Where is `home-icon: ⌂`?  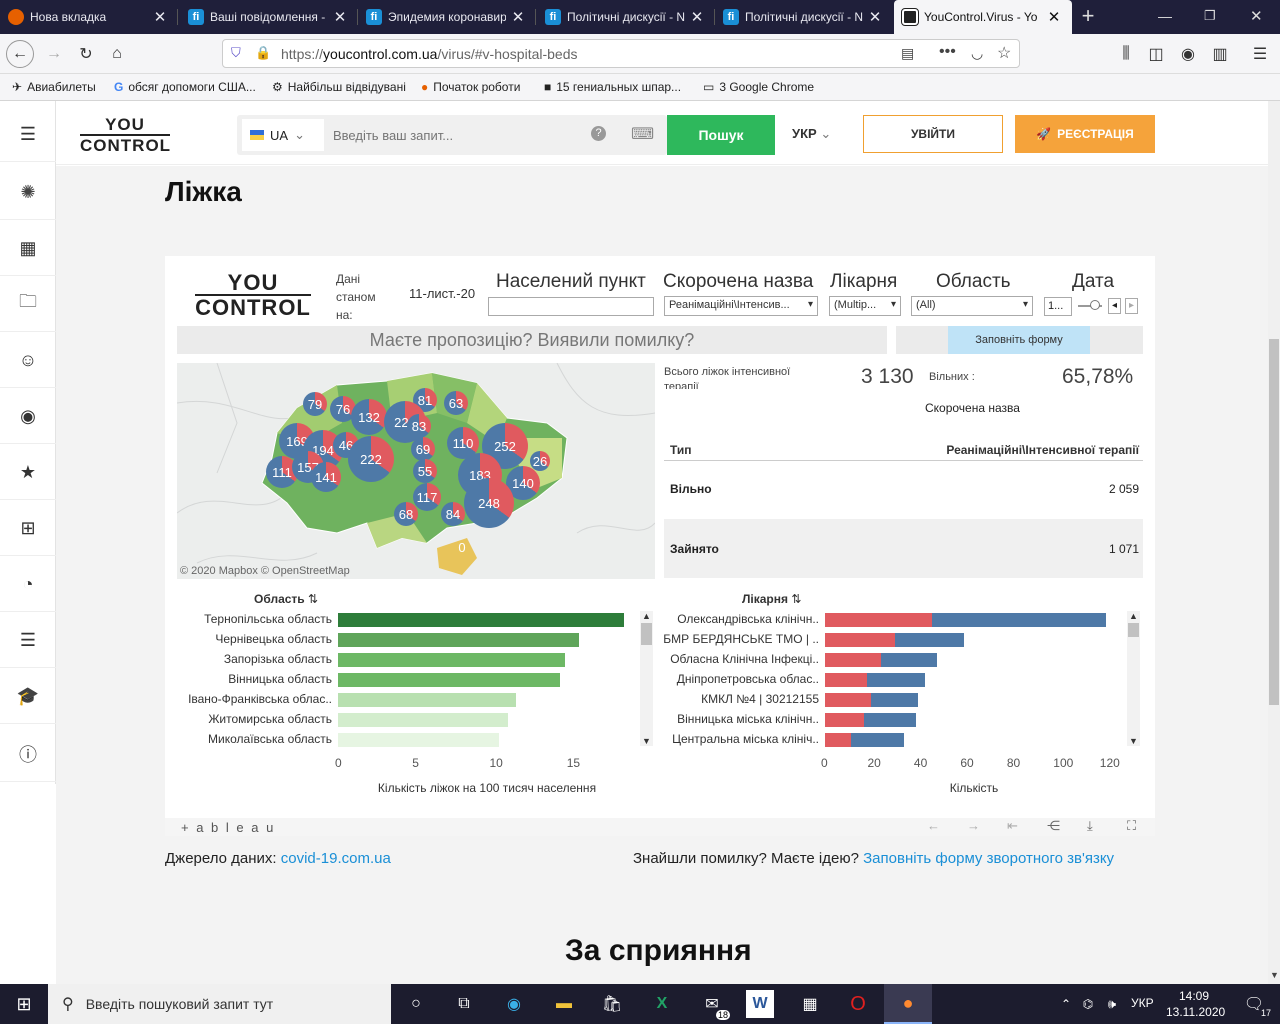 home-icon: ⌂ is located at coordinates (117, 53).